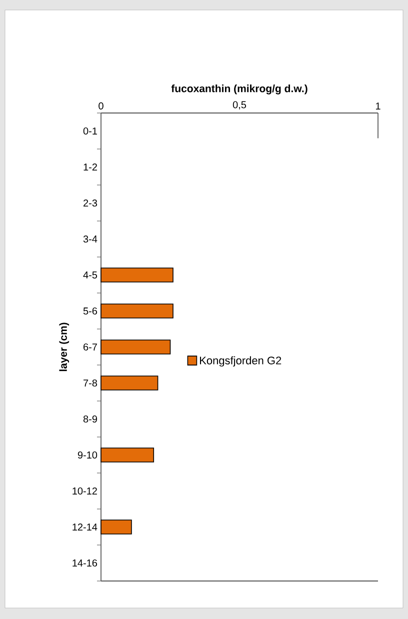 The image size is (408, 619). What do you see at coordinates (90, 131) in the screenshot?
I see `y-tick-label: 0-1` at bounding box center [90, 131].